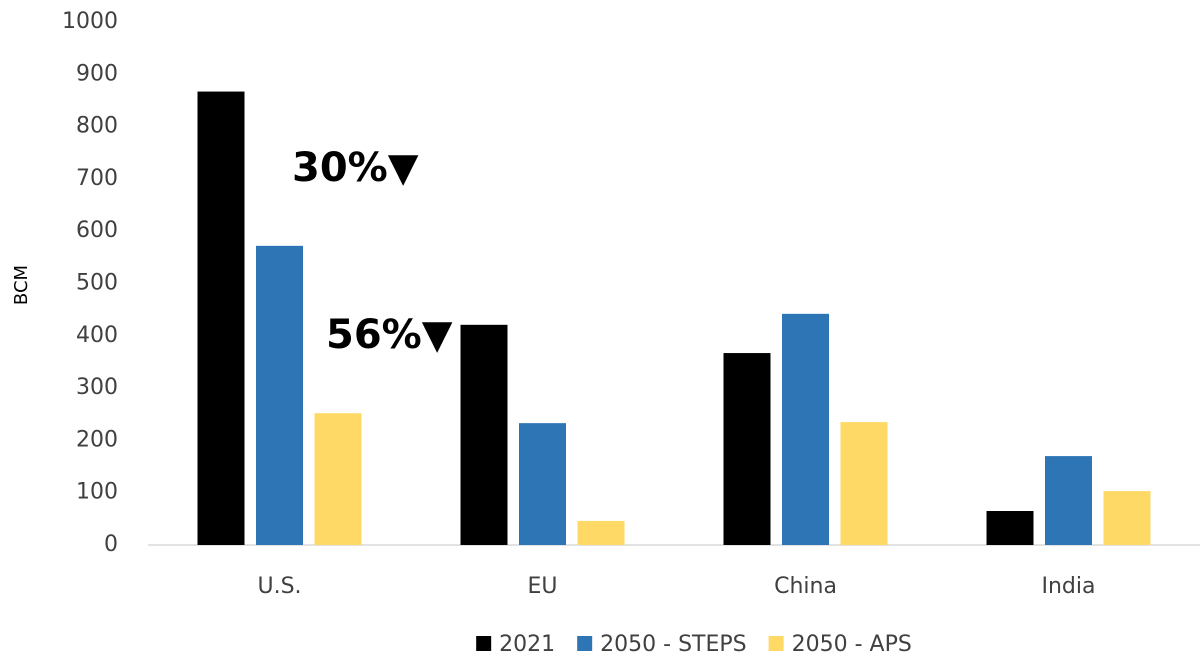  I want to click on y-tick-label: 400, so click(97, 335).